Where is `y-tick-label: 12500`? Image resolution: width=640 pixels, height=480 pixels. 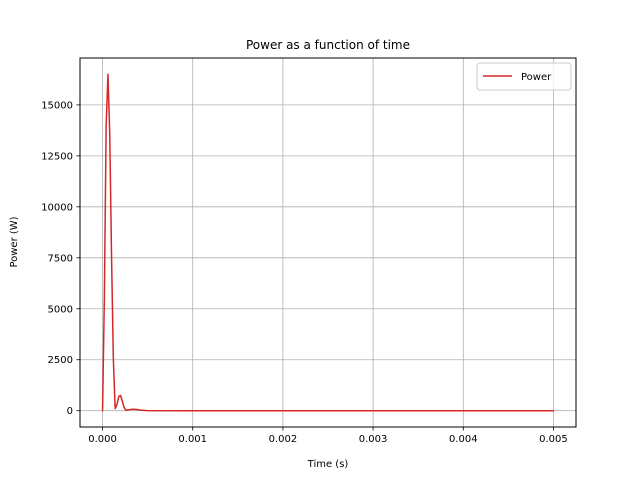
y-tick-label: 12500 is located at coordinates (57, 156).